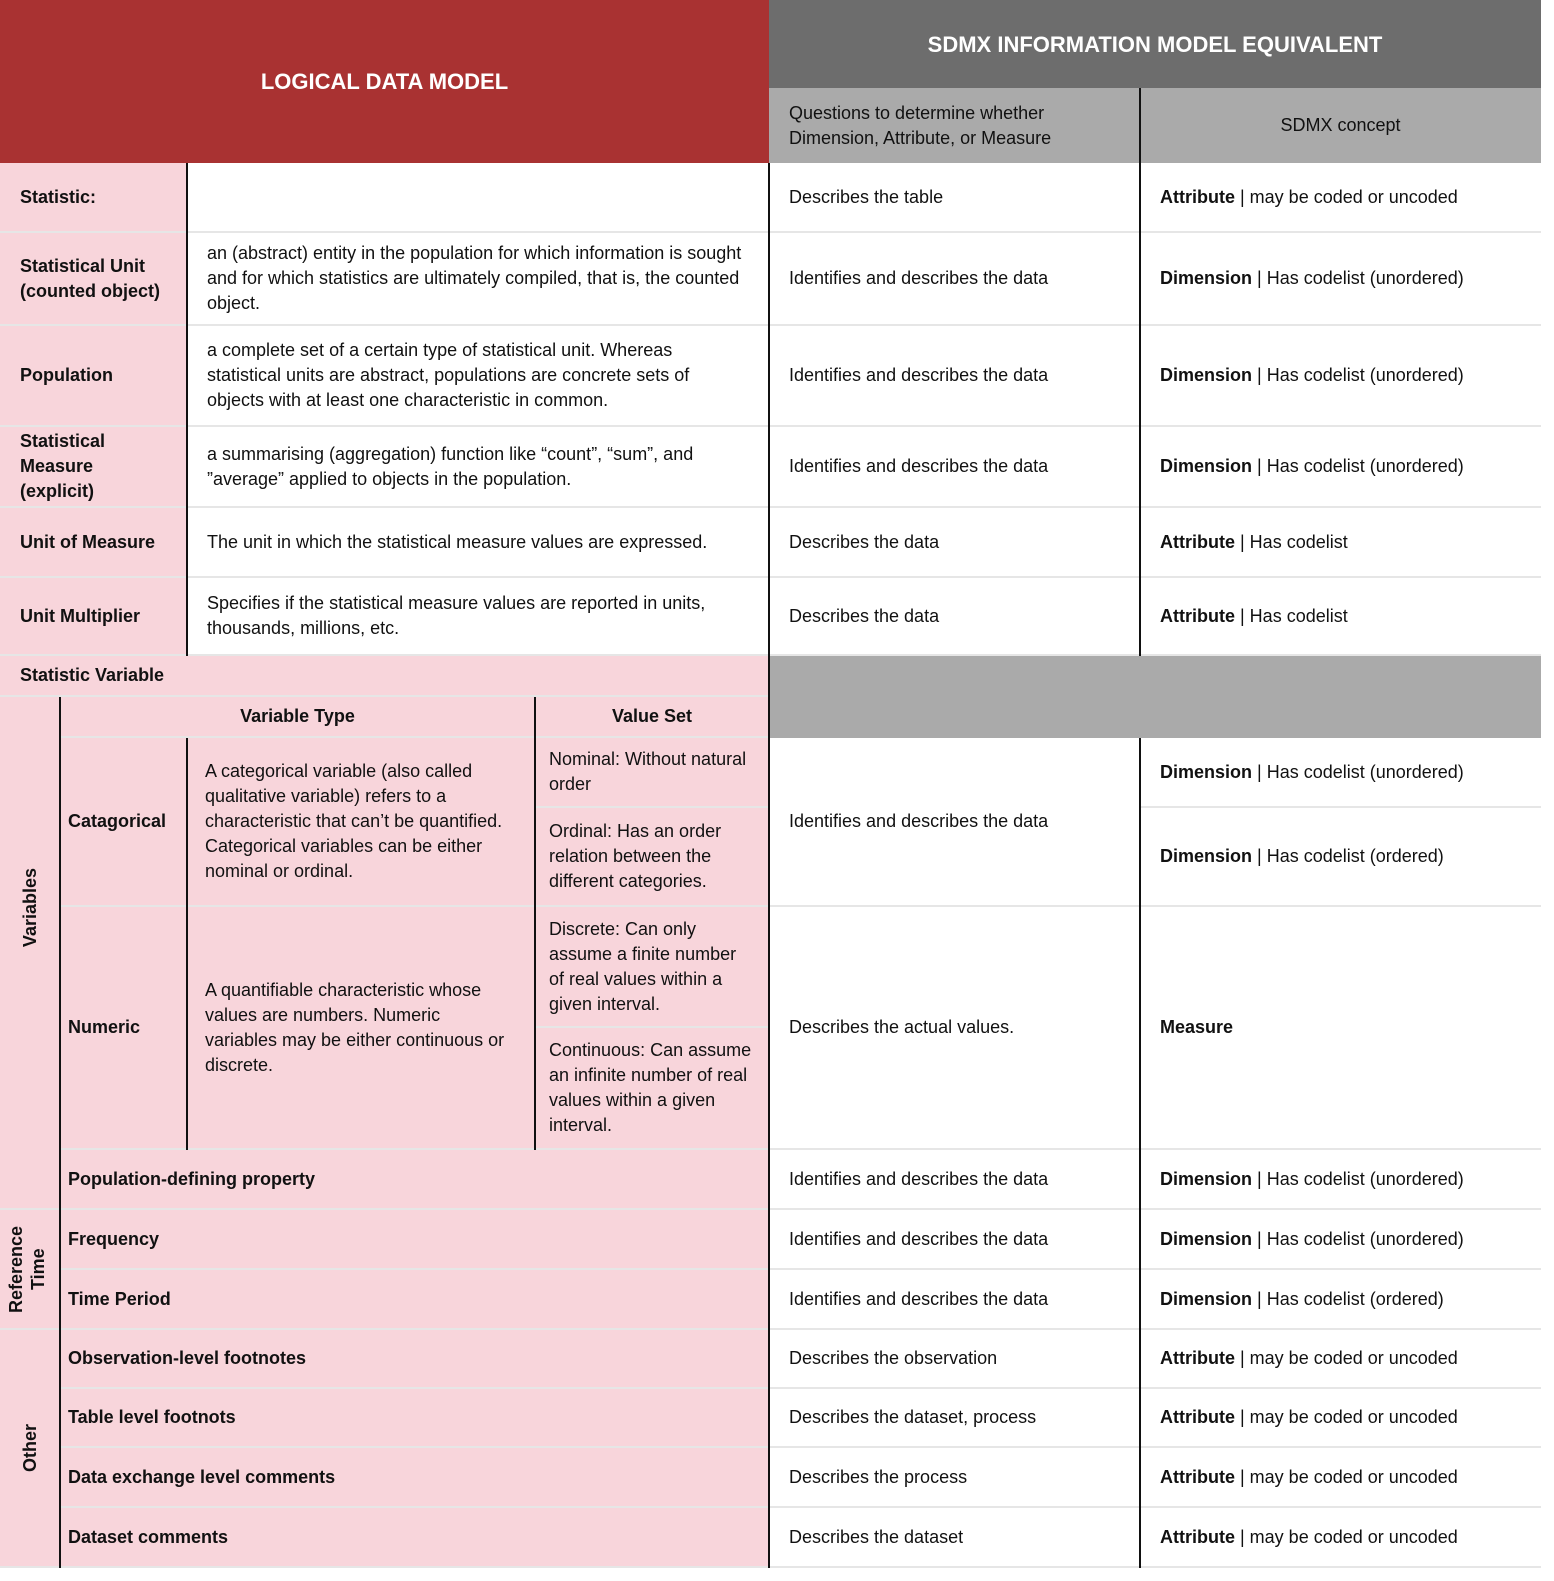 This screenshot has width=1554, height=1581. What do you see at coordinates (93, 376) in the screenshot?
I see `row-label: Population` at bounding box center [93, 376].